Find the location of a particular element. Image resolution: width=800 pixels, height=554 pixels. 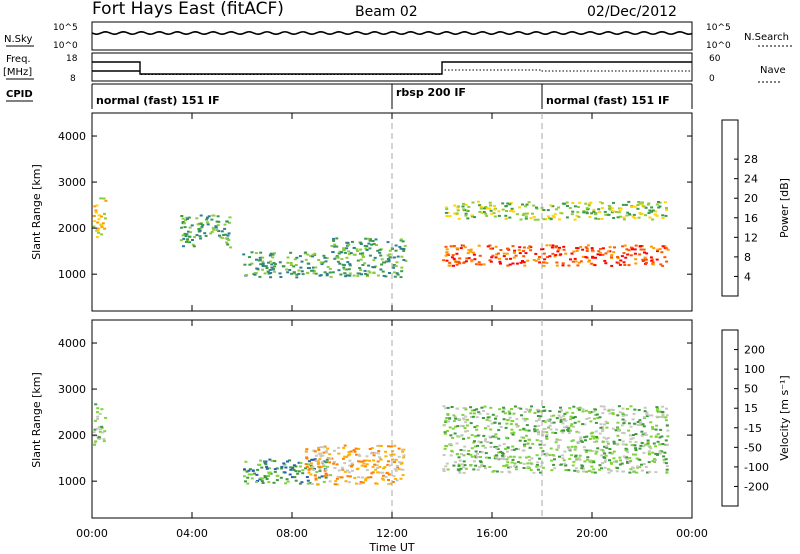

y-tick-label: 2000 is located at coordinates (72, 228).